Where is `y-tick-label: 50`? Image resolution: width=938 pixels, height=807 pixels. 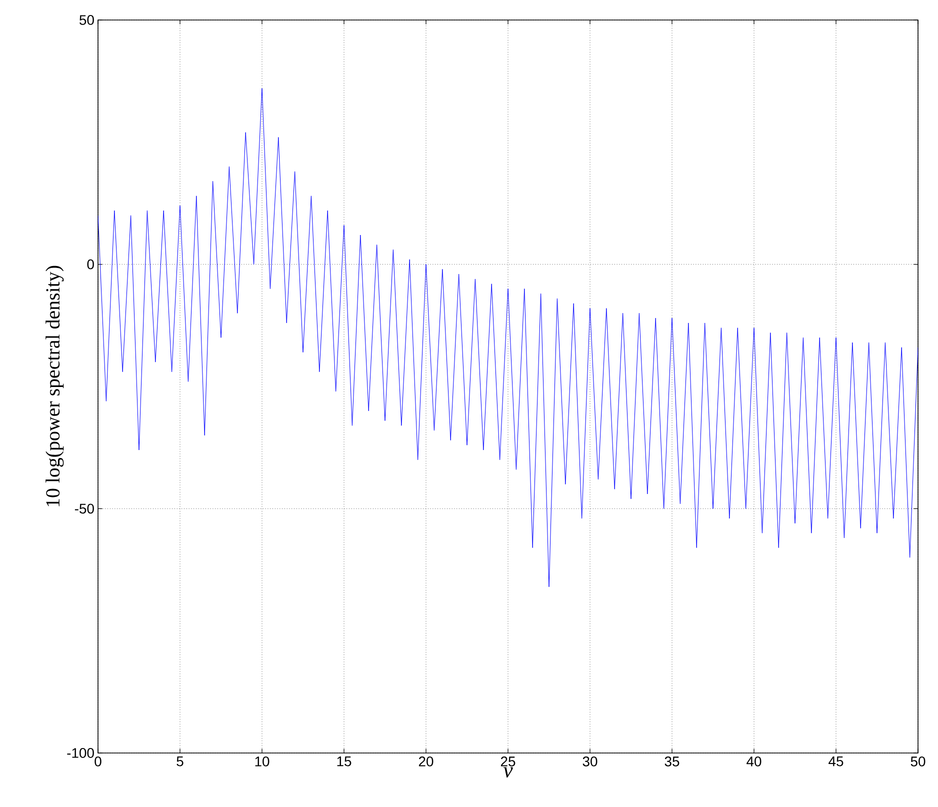
y-tick-label: 50 is located at coordinates (87, 20).